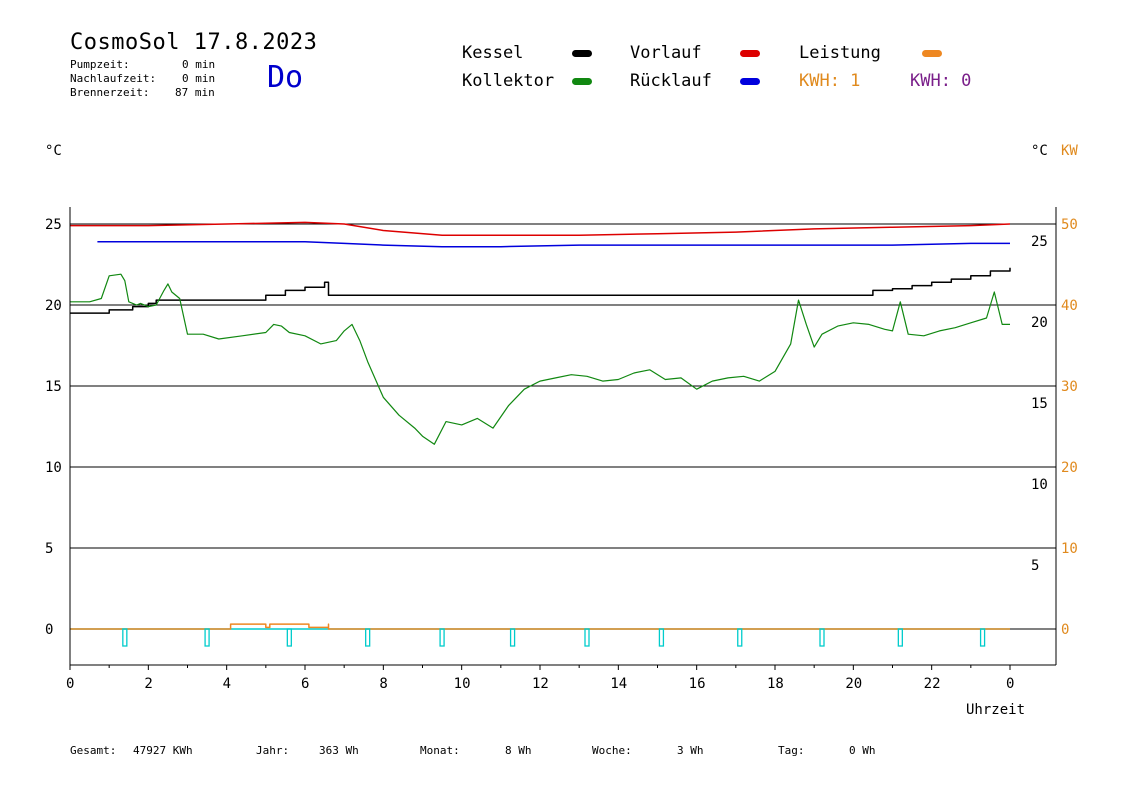  What do you see at coordinates (690, 750) in the screenshot?
I see `footer-woche-value: 3 Wh` at bounding box center [690, 750].